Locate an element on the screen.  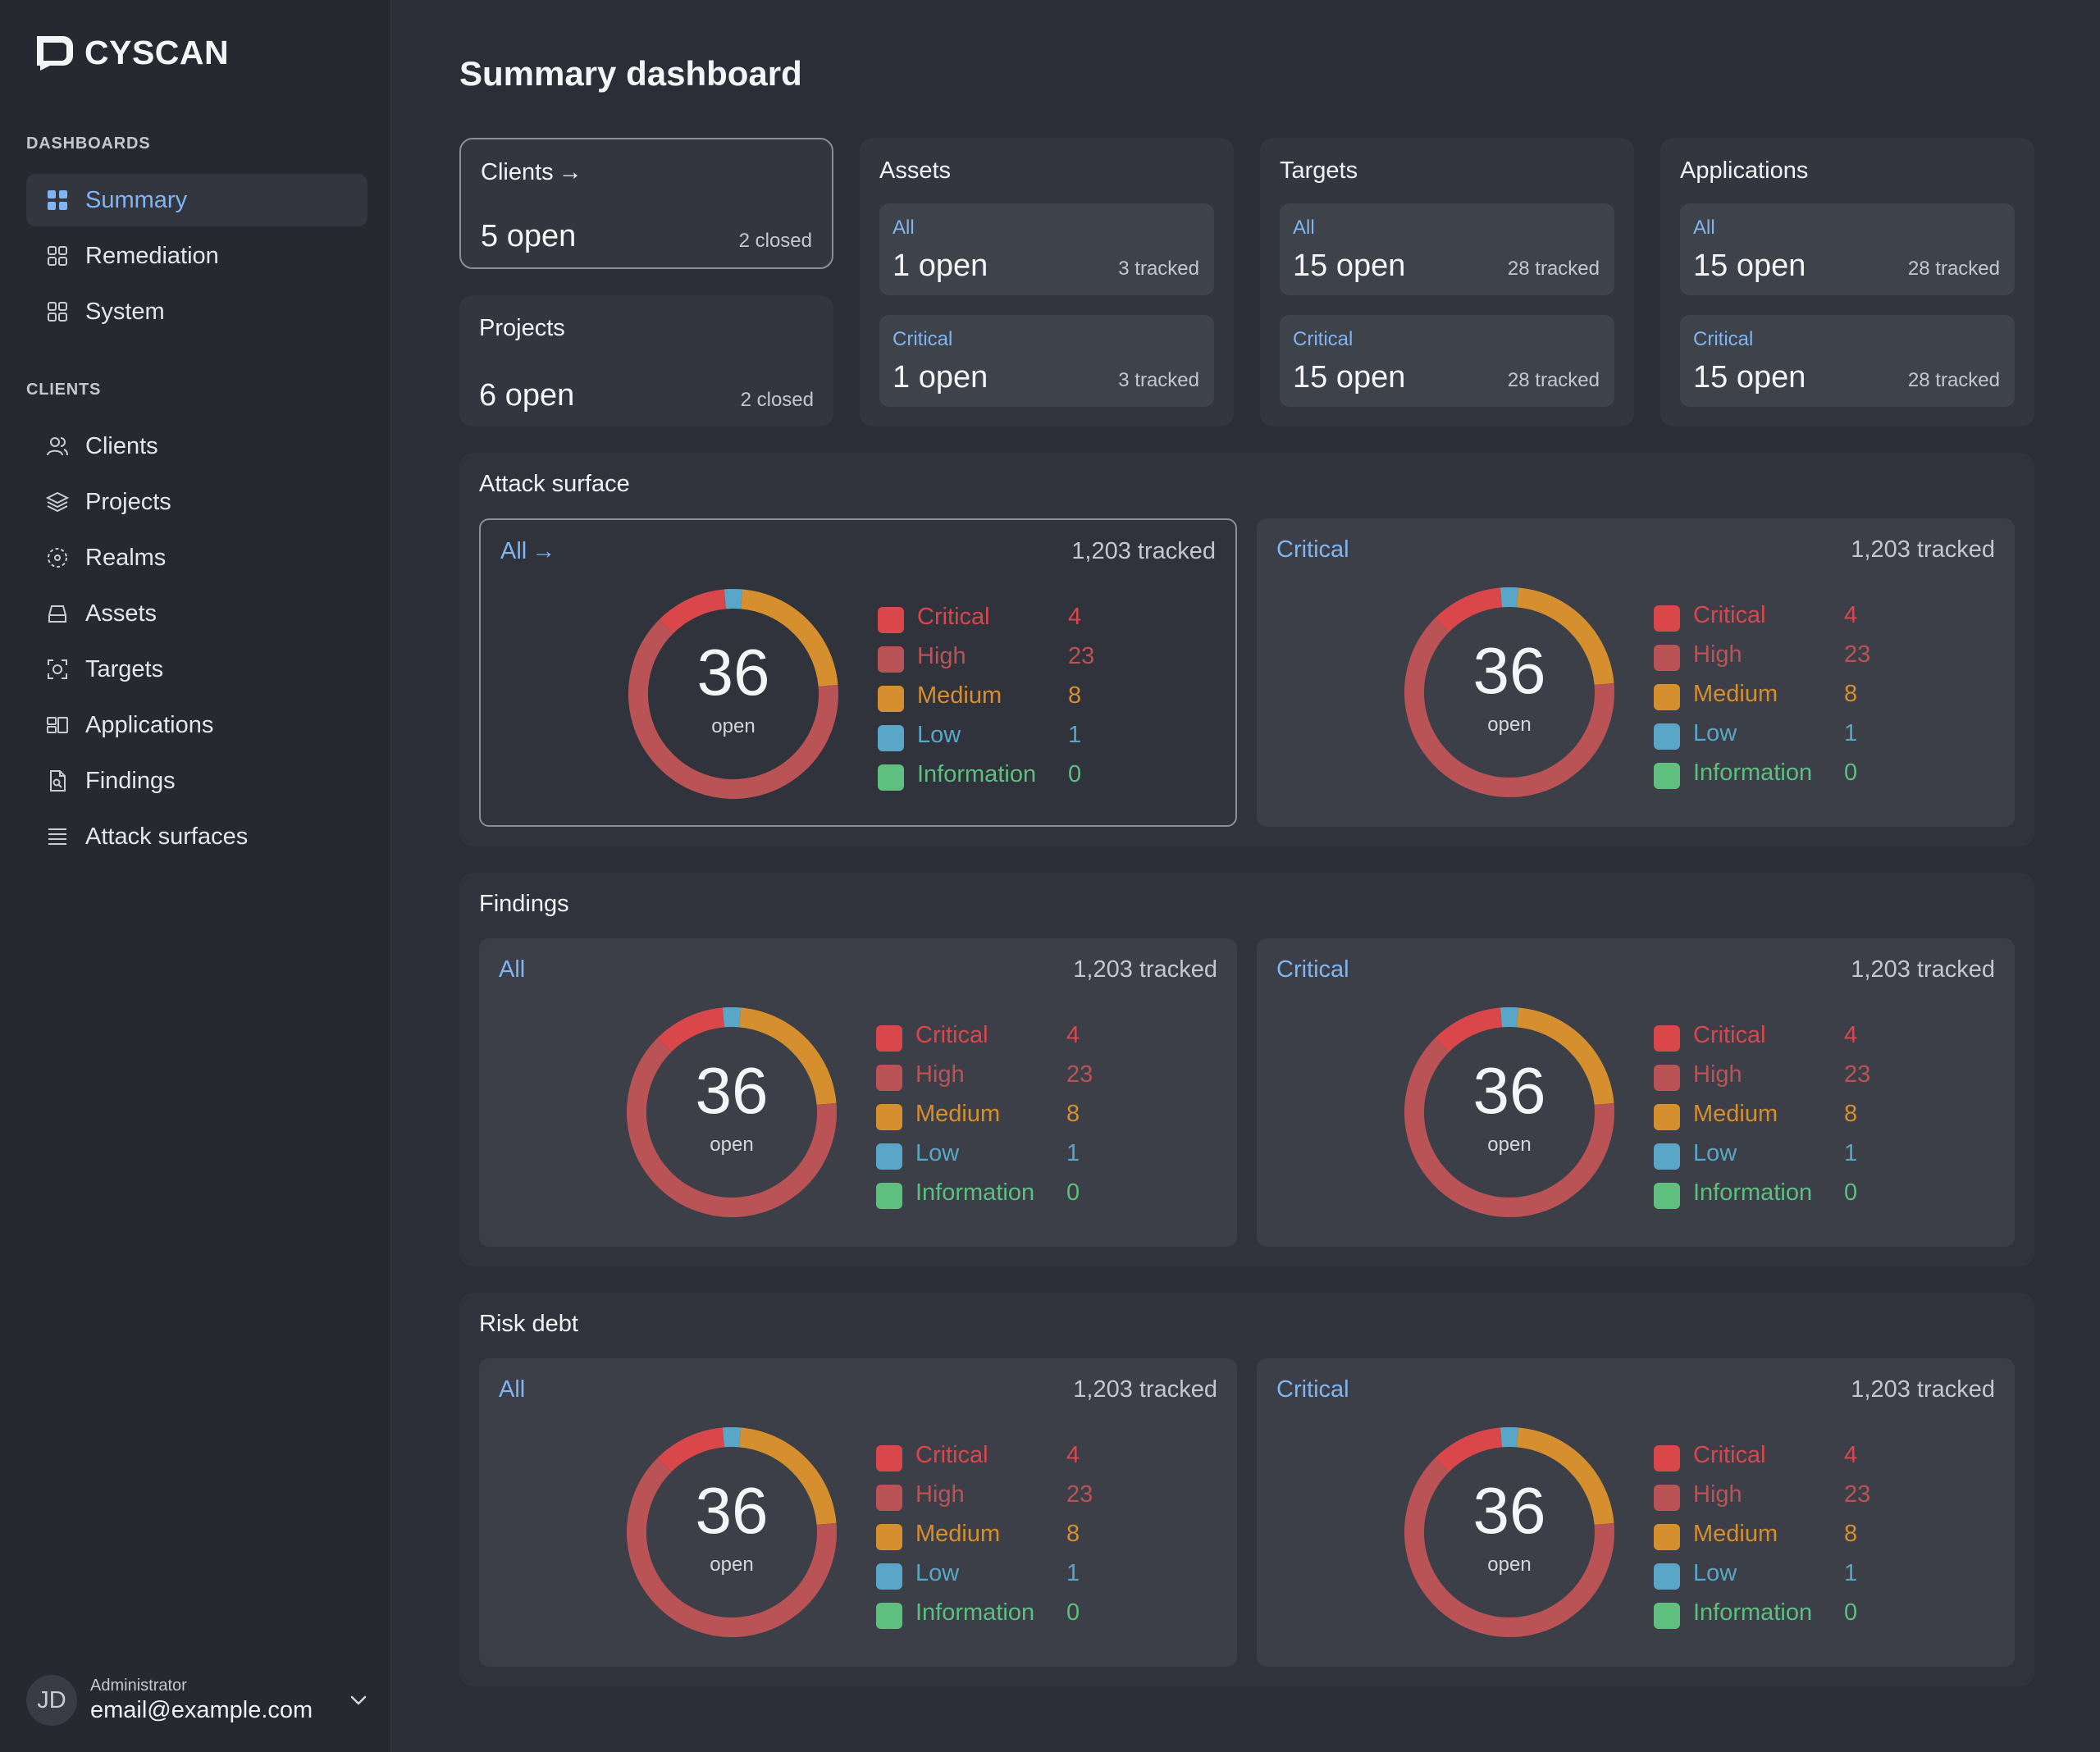
nav-item-clients: Clients is located at coordinates (197, 446).